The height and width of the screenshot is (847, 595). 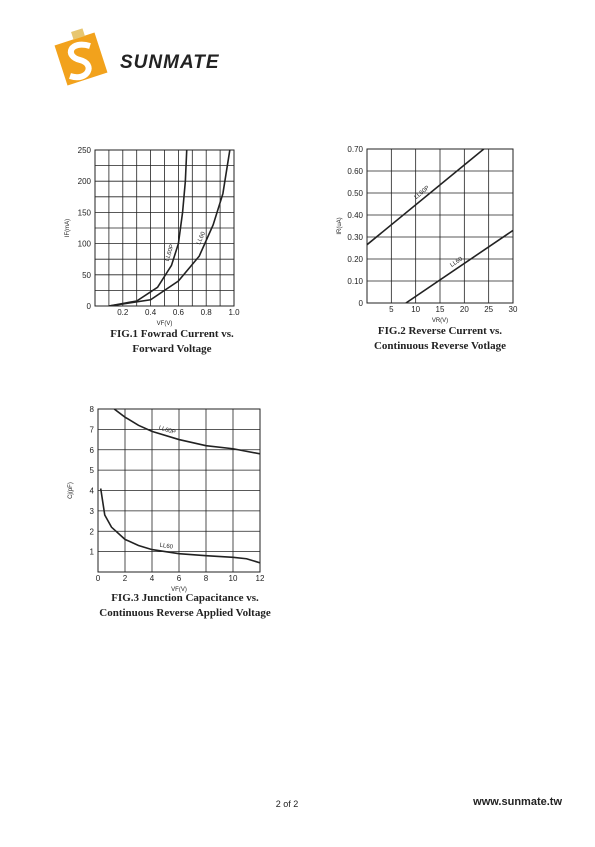 What do you see at coordinates (440, 346) in the screenshot?
I see `figure-title: Continuous Reverse Votlage` at bounding box center [440, 346].